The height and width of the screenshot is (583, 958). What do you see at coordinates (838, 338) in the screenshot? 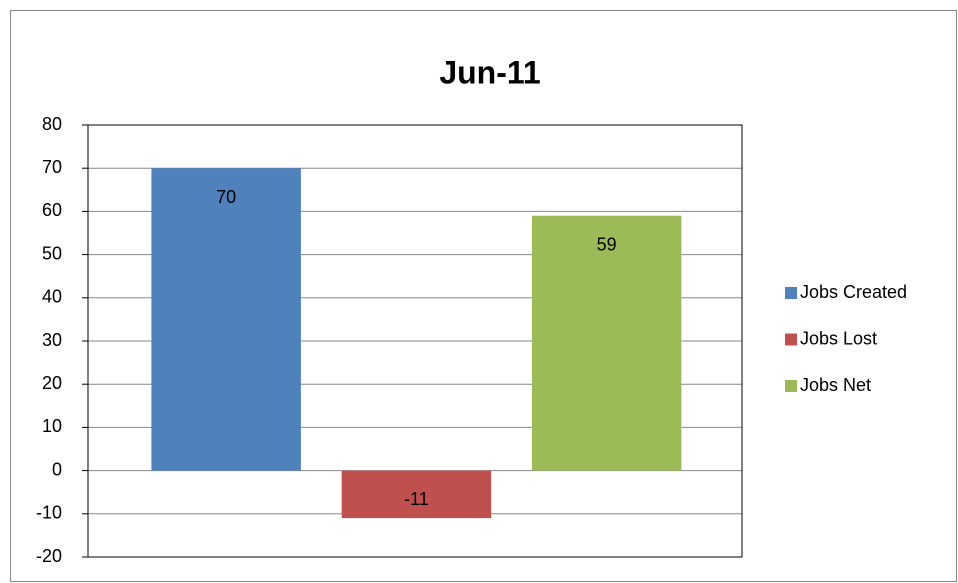
I see `legend-label: Jobs Lost` at bounding box center [838, 338].